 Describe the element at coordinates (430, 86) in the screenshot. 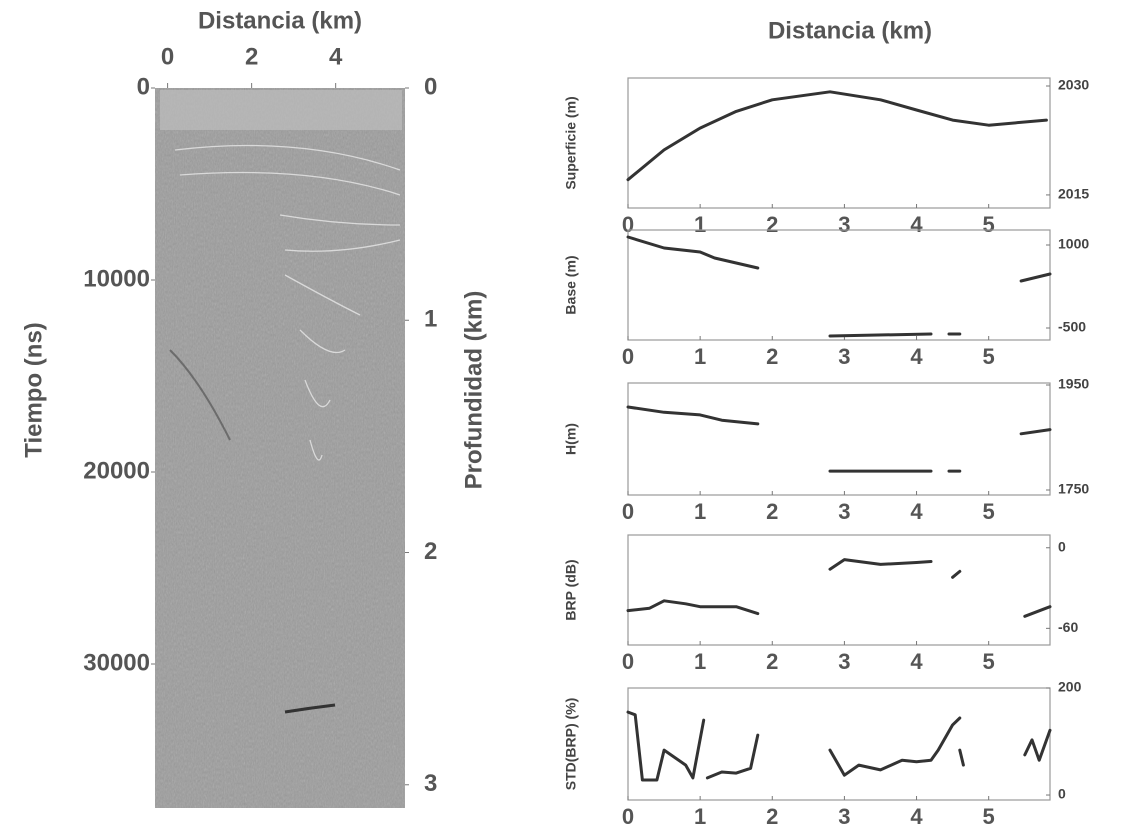

I see `y2-tick-label: 0` at that location.